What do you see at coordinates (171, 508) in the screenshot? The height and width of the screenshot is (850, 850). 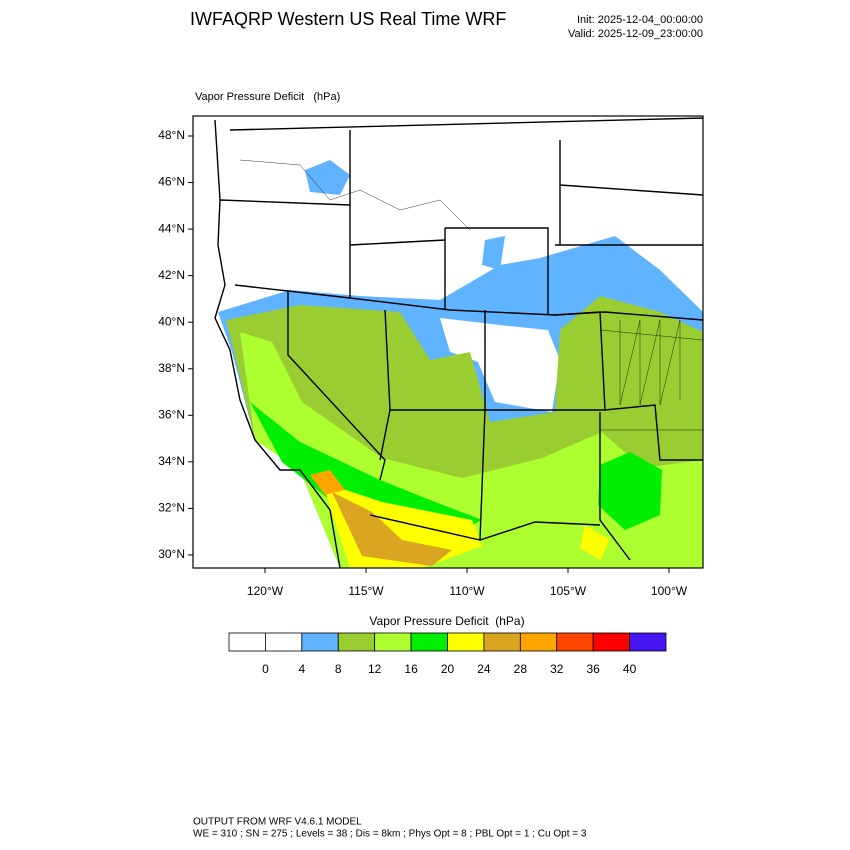 I see `lat-label: 32°N` at bounding box center [171, 508].